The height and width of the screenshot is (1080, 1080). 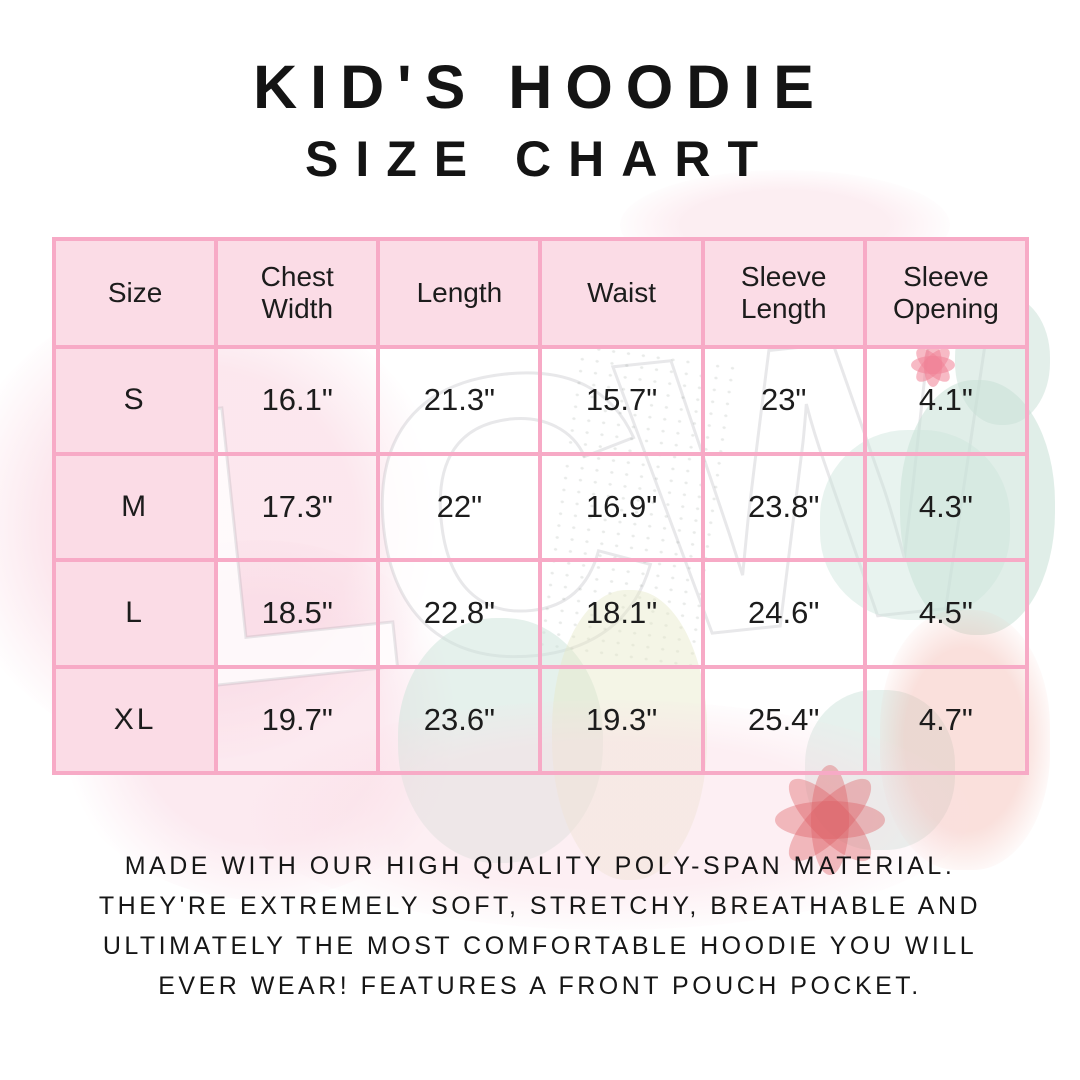 I want to click on waist-value: 16.9", so click(x=621, y=506).